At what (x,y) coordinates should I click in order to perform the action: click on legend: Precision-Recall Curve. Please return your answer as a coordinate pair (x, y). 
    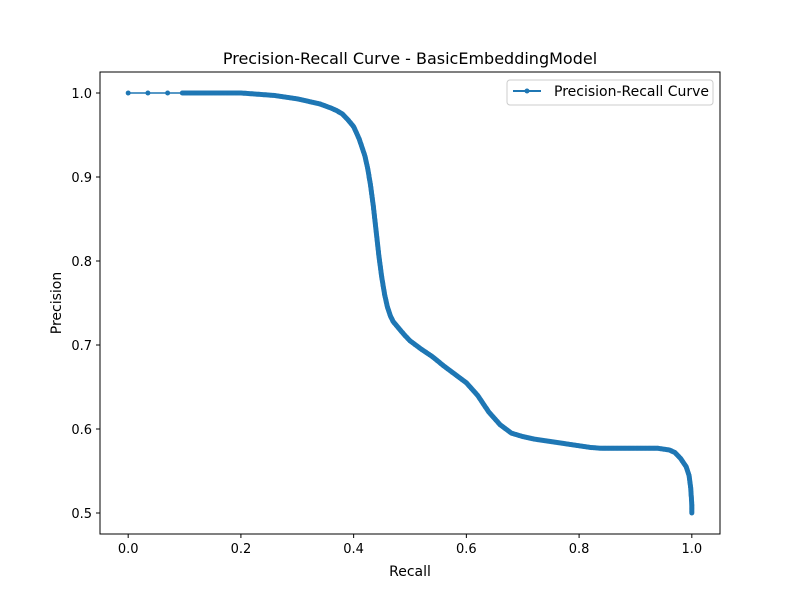
    Looking at the image, I should click on (610, 92).